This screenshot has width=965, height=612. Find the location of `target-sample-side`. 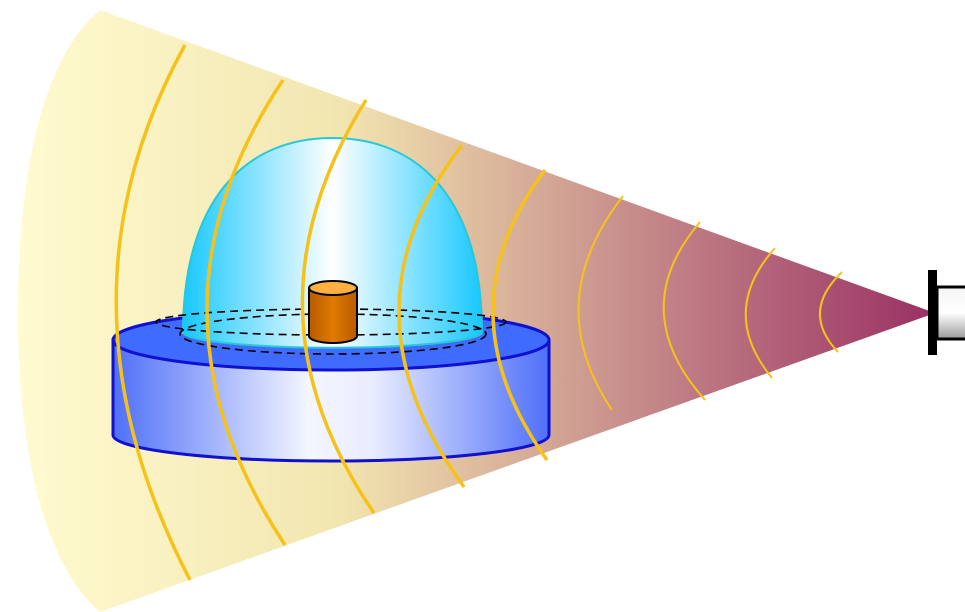

target-sample-side is located at coordinates (333, 315).